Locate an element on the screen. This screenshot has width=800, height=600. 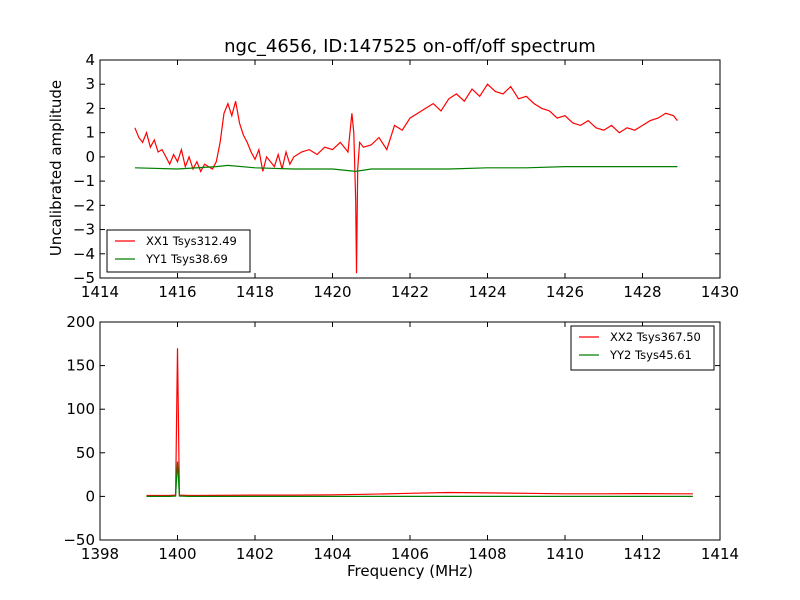
y-tick-label: −50 is located at coordinates (79, 540).